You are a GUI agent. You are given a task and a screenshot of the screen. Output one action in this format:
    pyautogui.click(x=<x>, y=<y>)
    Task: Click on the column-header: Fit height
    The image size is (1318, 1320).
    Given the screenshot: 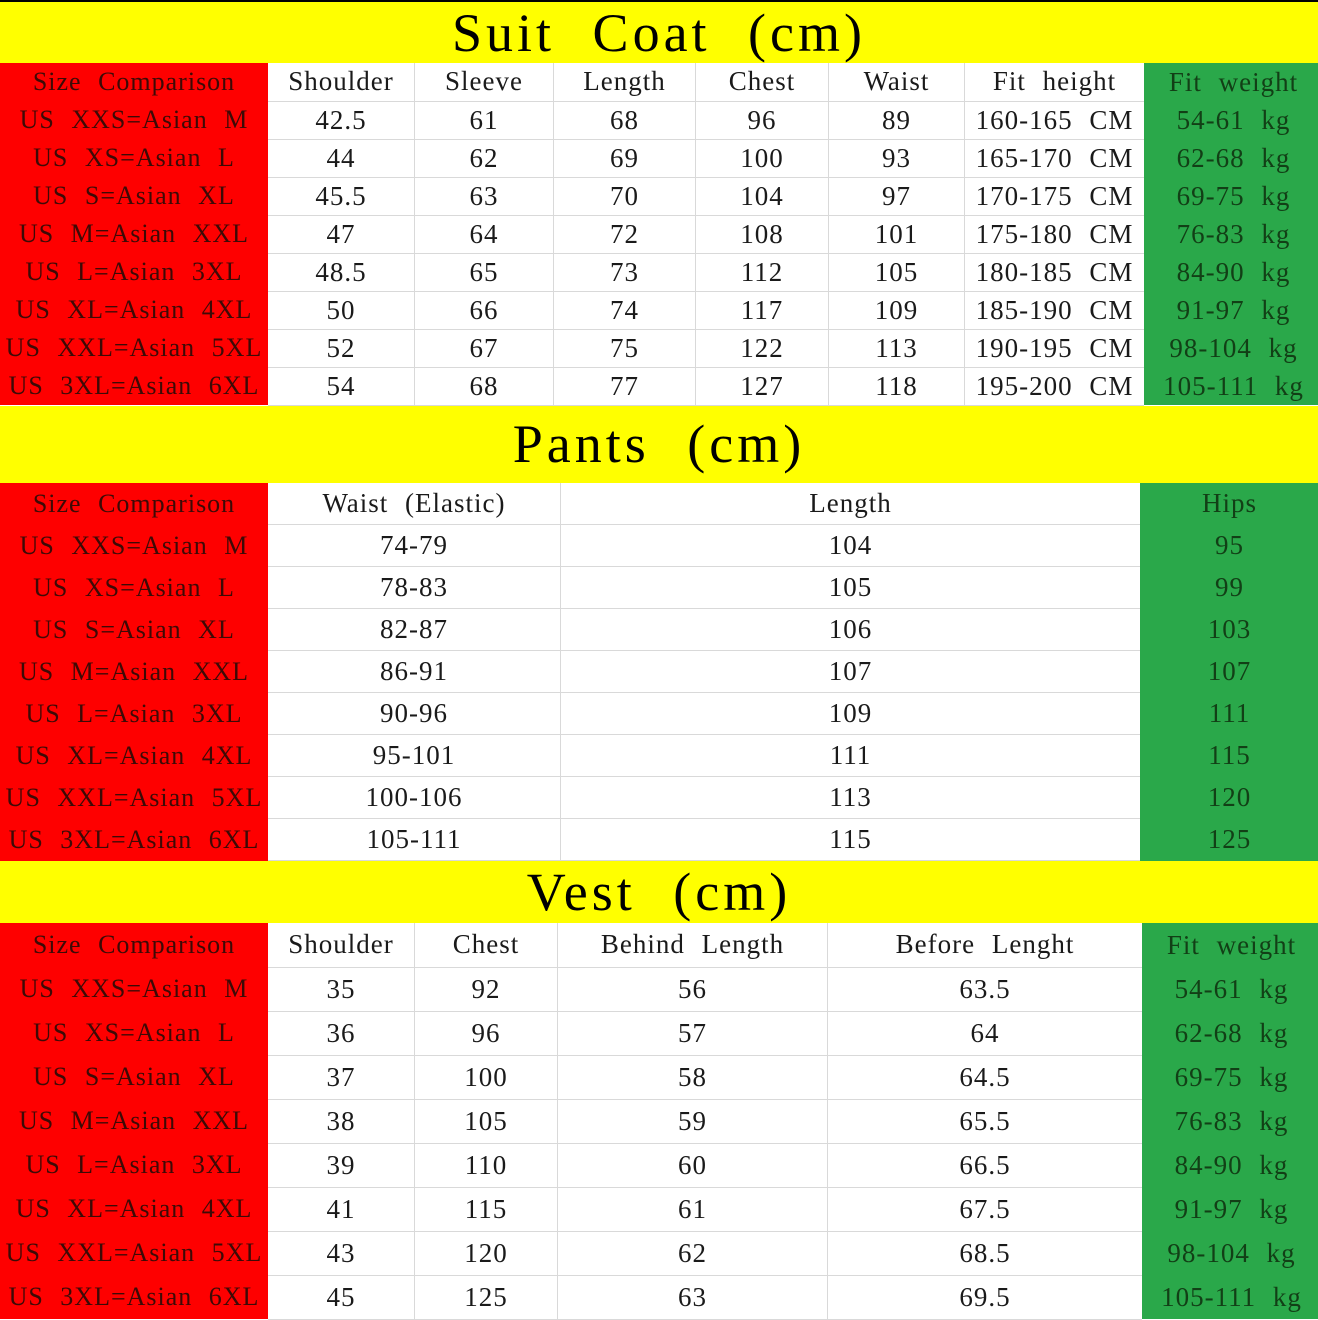 What is the action you would take?
    pyautogui.click(x=1054, y=82)
    